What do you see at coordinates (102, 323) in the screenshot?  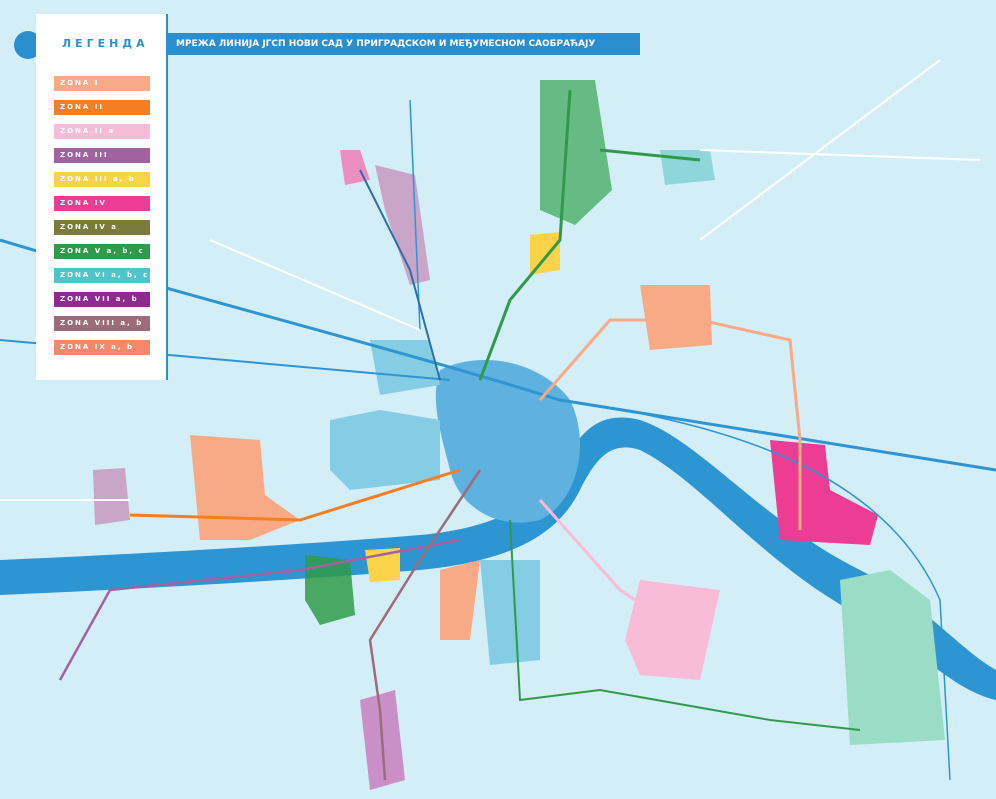 I see `legend-item: ZONA VIII a, b` at bounding box center [102, 323].